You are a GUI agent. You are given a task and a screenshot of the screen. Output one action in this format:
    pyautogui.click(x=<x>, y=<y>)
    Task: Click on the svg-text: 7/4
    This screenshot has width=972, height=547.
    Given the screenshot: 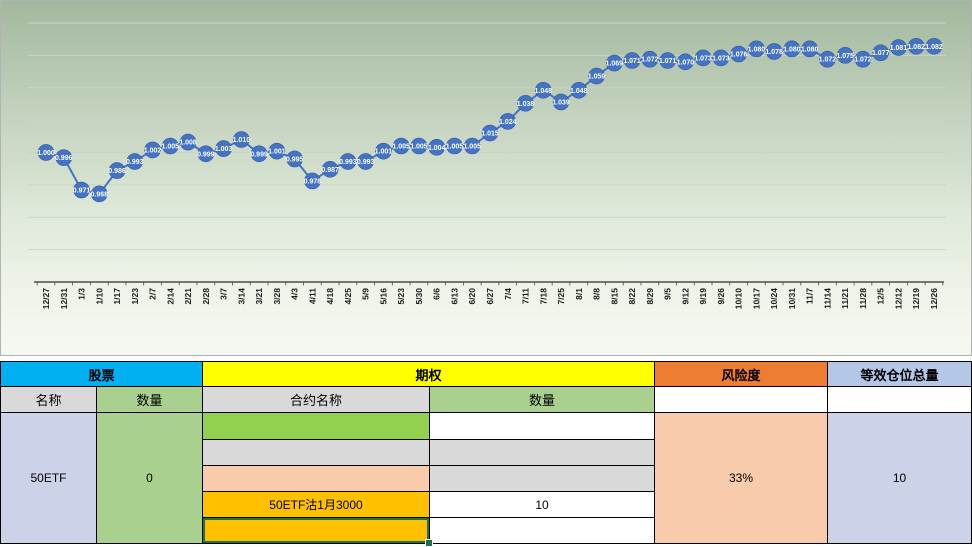 What is the action you would take?
    pyautogui.click(x=508, y=294)
    